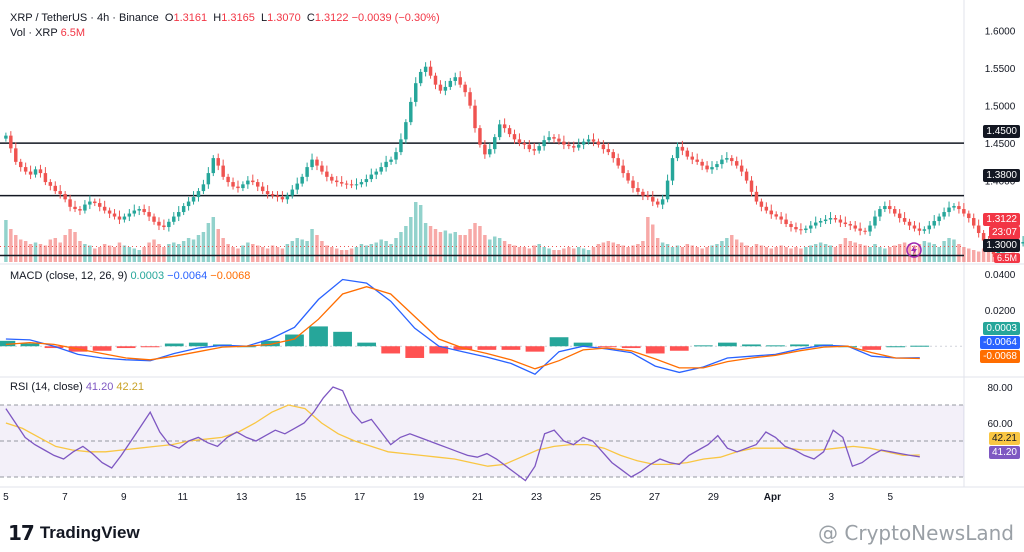 Image resolution: width=1024 pixels, height=552 pixels. What do you see at coordinates (65, 497) in the screenshot?
I see `date-tick-label: 7` at bounding box center [65, 497].